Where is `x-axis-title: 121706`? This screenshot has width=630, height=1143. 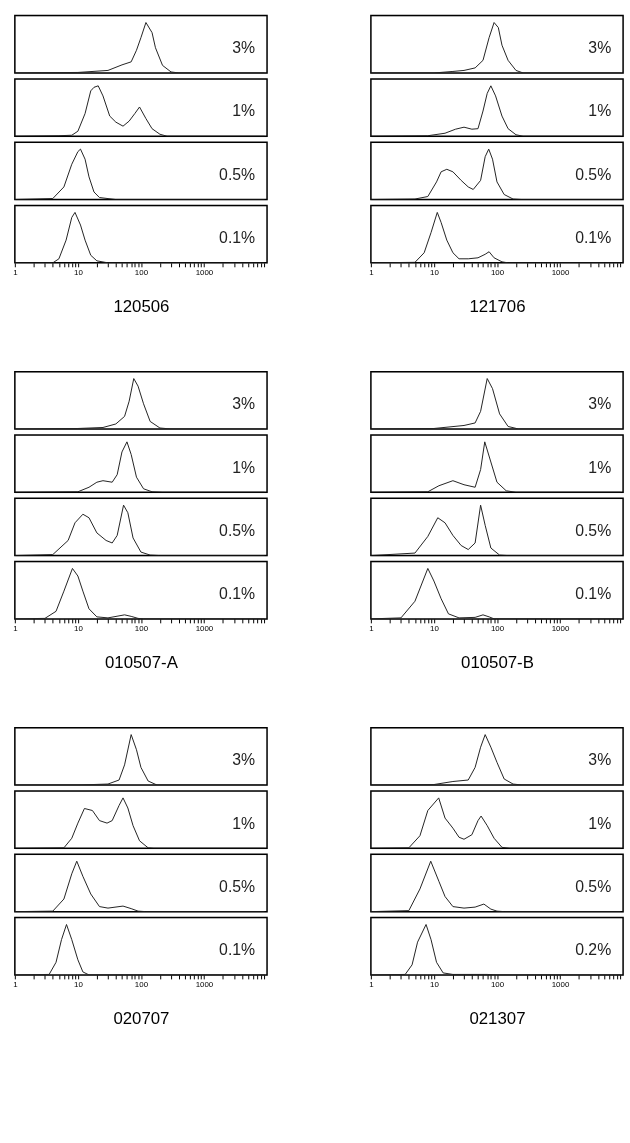
x-axis-title: 121706 is located at coordinates (497, 306).